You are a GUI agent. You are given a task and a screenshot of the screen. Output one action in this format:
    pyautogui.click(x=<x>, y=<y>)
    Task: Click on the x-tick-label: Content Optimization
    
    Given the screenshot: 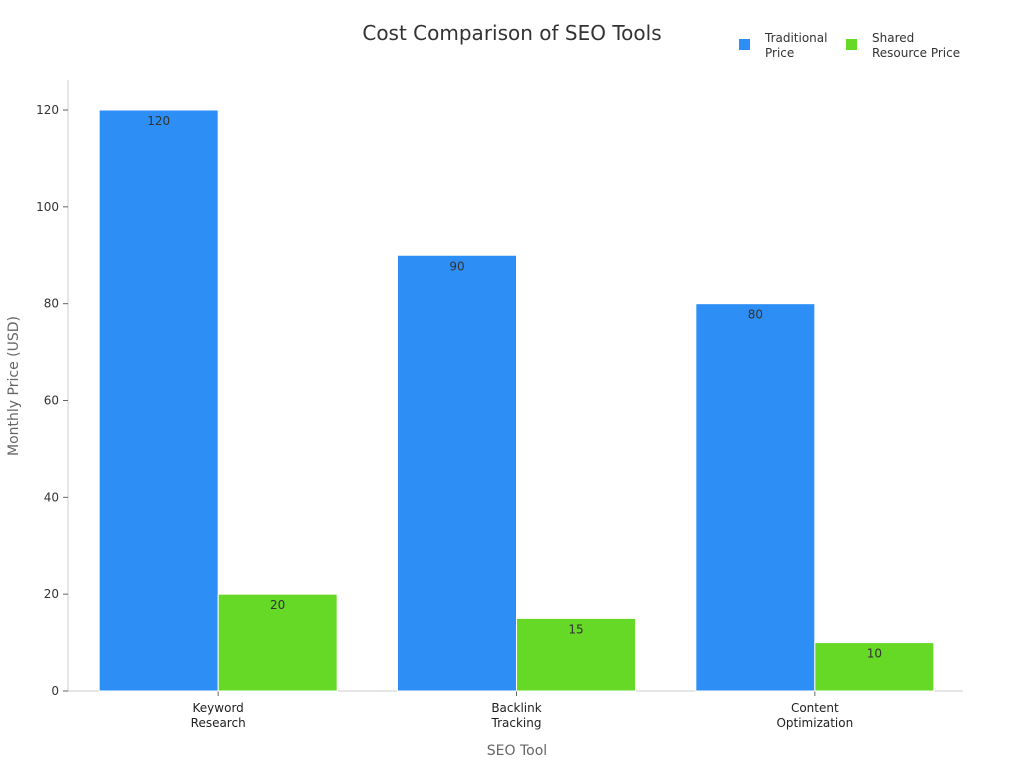 What is the action you would take?
    pyautogui.click(x=814, y=715)
    